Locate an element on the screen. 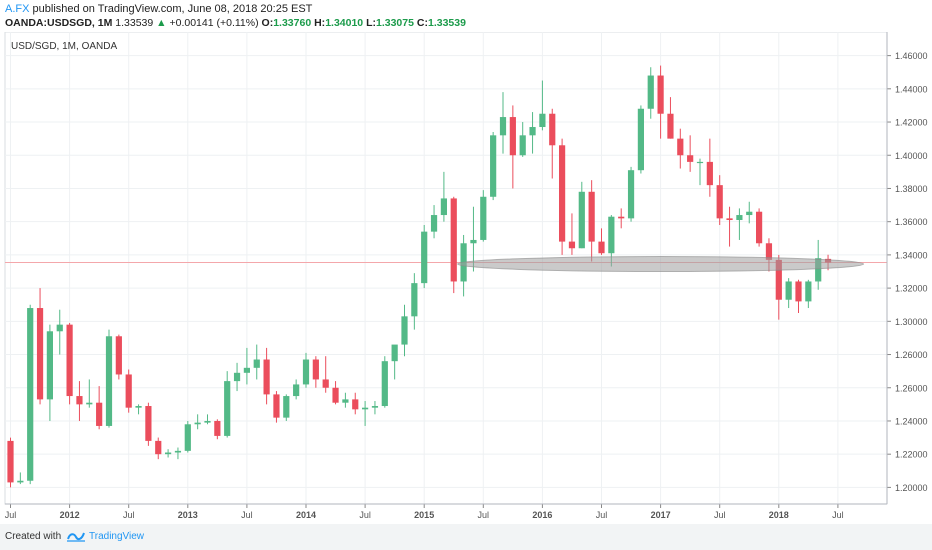 This screenshot has width=932, height=550. last-price: 1.33539 is located at coordinates (134, 23).